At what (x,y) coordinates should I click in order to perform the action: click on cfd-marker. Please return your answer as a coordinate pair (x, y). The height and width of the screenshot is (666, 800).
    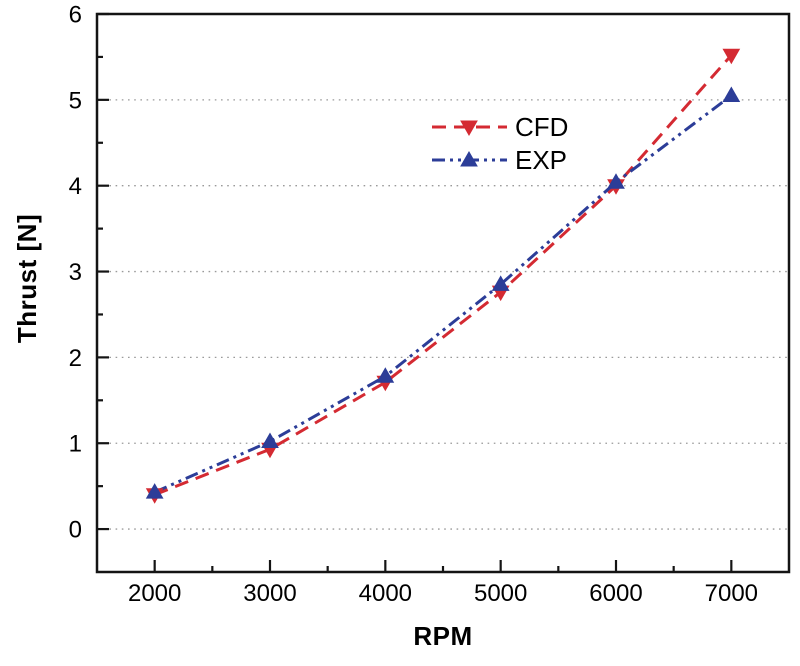
    Looking at the image, I should click on (731, 56).